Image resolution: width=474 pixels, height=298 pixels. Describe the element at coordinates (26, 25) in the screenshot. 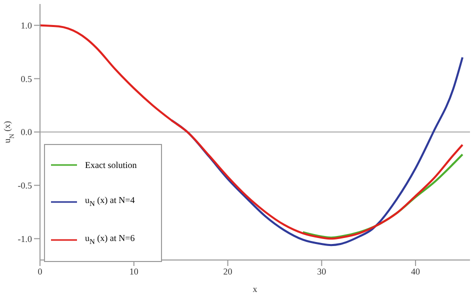

I see `y-tick-label: 1.0` at that location.